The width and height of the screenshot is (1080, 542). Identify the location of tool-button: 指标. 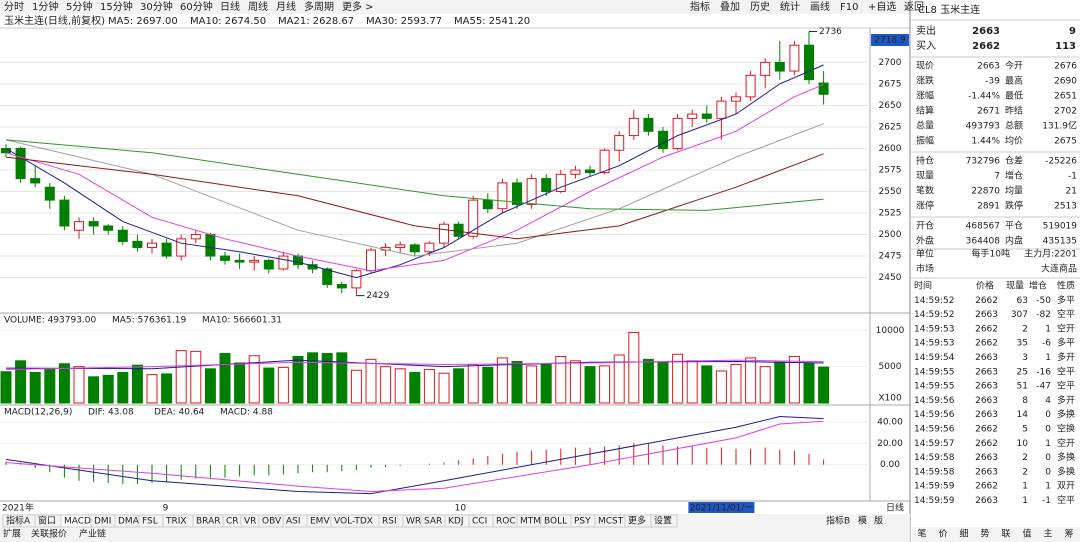
(700, 6).